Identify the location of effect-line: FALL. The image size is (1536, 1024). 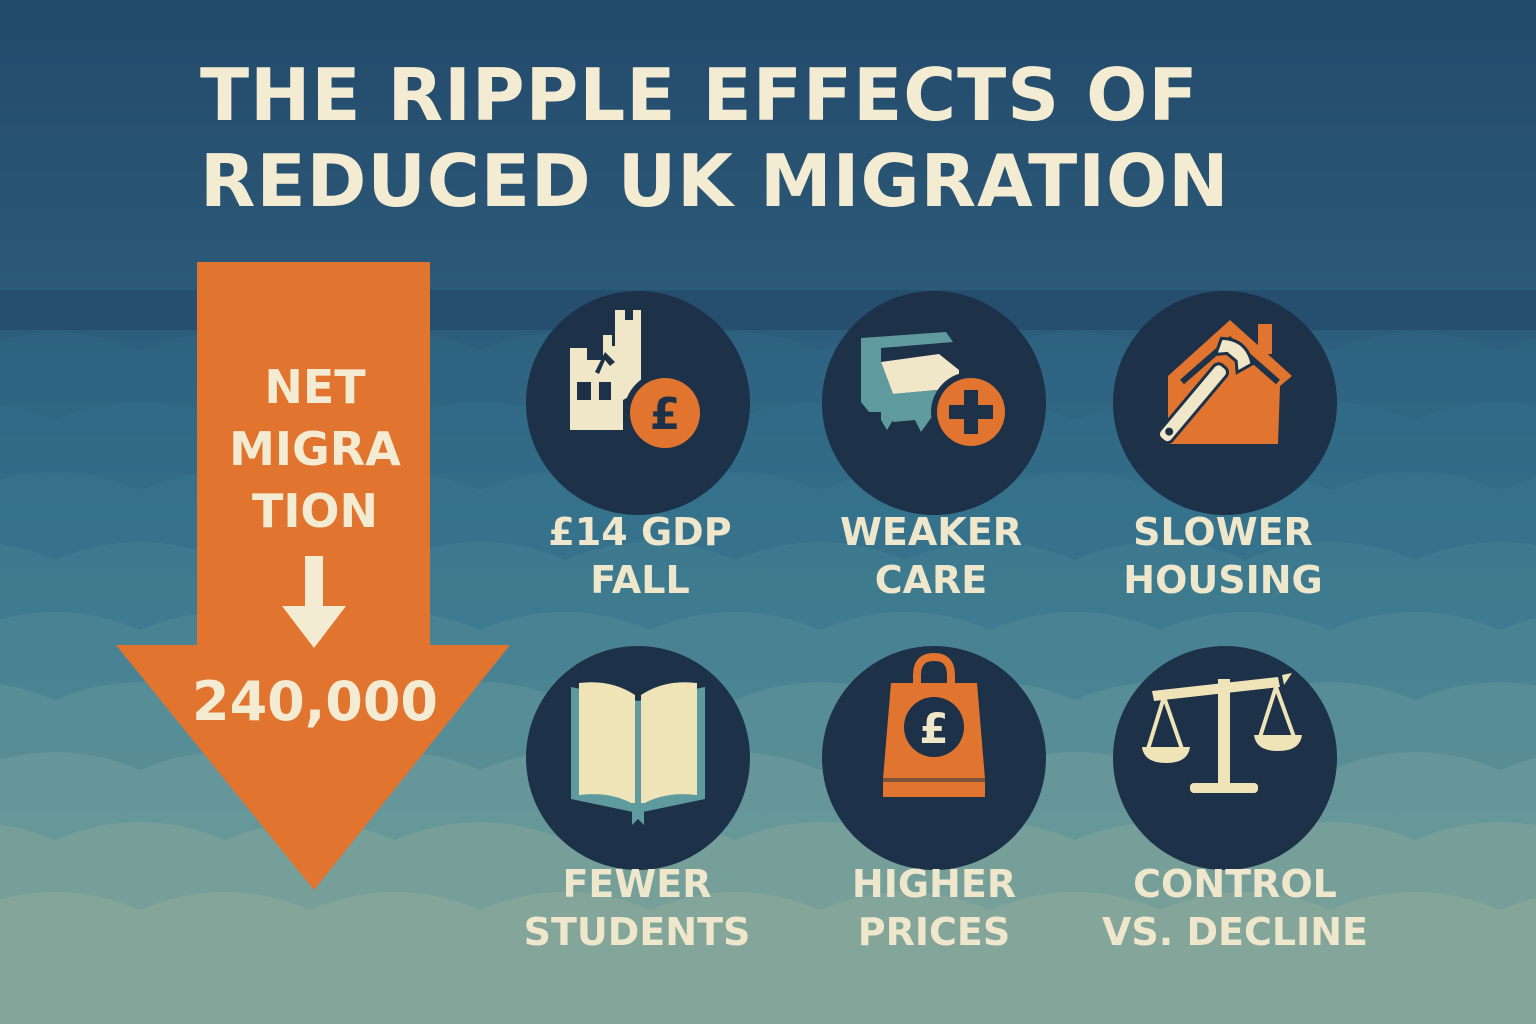
(640, 580).